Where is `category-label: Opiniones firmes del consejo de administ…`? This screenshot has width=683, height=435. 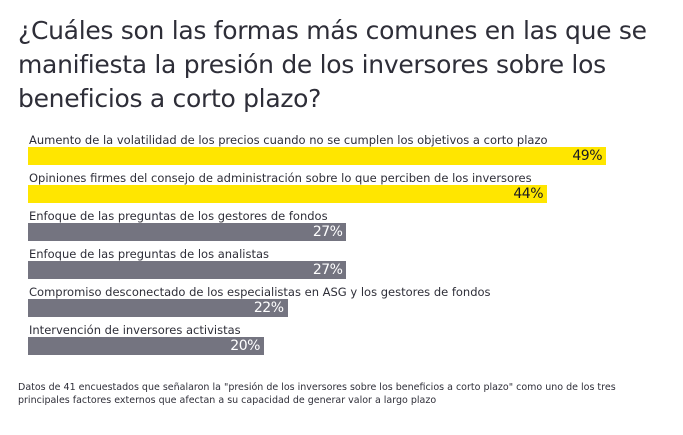 category-label: Opiniones firmes del consejo de administ… is located at coordinates (280, 178).